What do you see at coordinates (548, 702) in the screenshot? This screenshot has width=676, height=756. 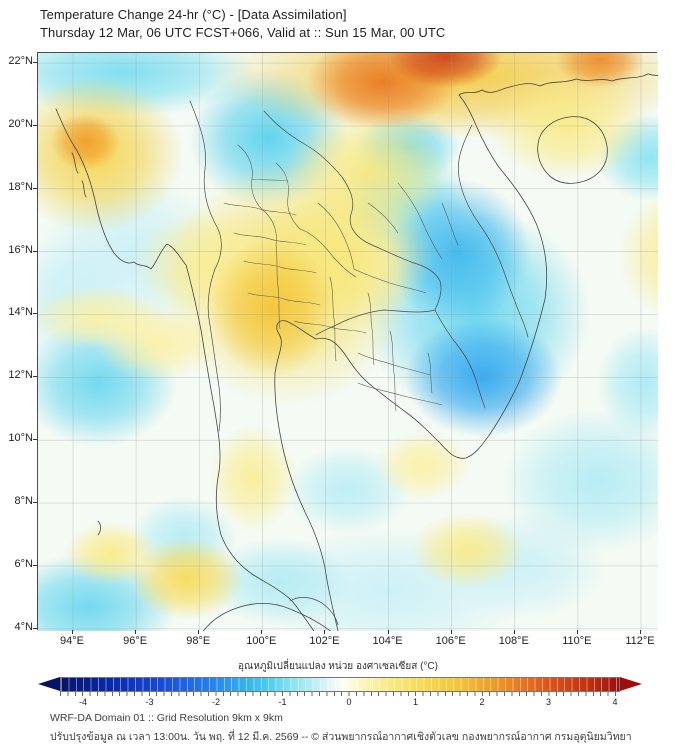 I see `colorbar-tick-label: 3` at bounding box center [548, 702].